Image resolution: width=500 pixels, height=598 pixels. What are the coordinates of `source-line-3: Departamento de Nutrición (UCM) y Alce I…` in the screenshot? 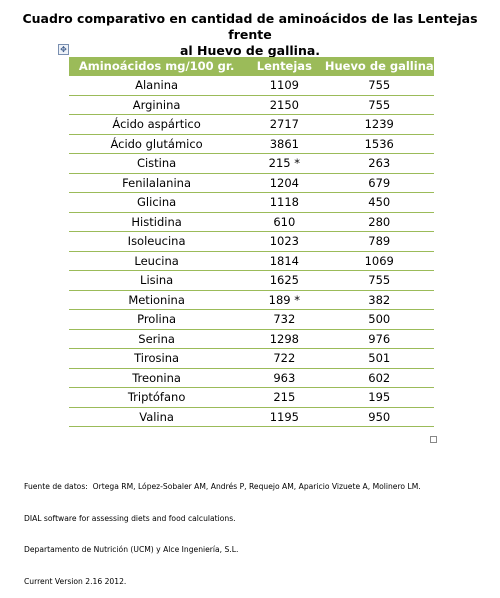 It's located at (131, 549).